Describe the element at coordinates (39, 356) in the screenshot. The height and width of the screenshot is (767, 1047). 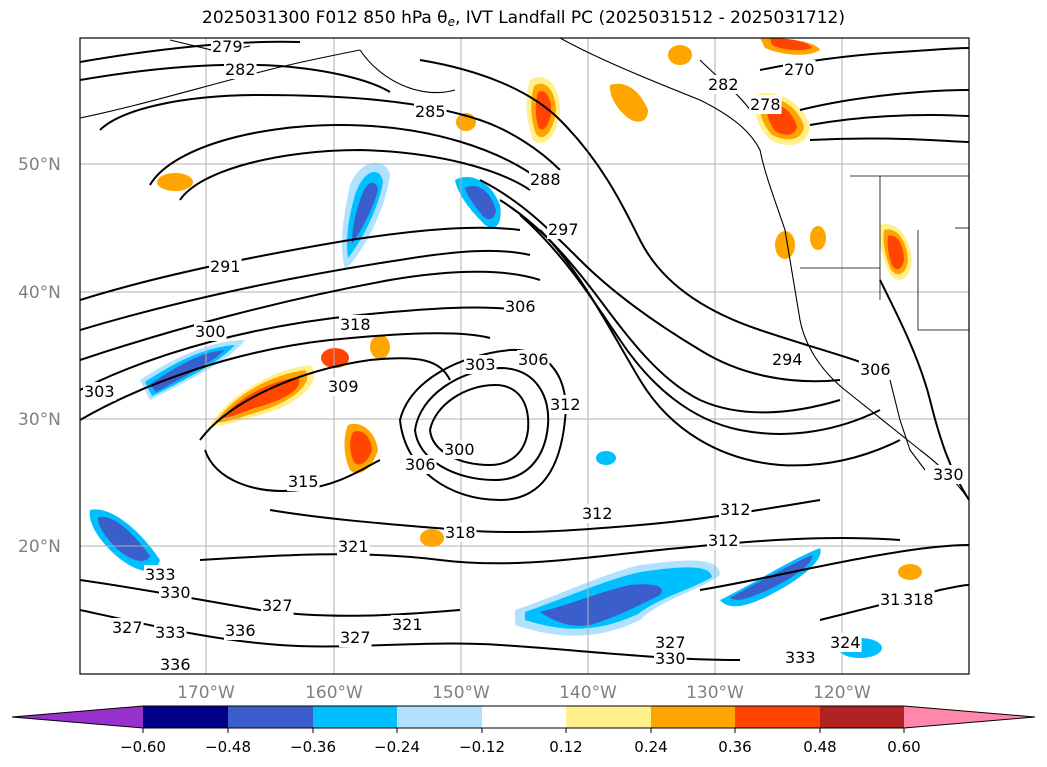
I see `latitude-labels: 50°N 40°N 30°N 20°N` at that location.